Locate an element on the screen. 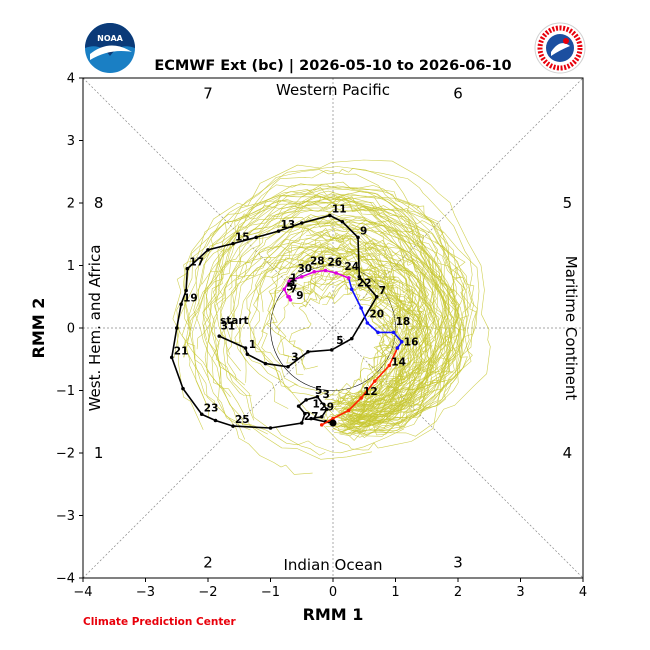  day-label: 26 is located at coordinates (335, 263).